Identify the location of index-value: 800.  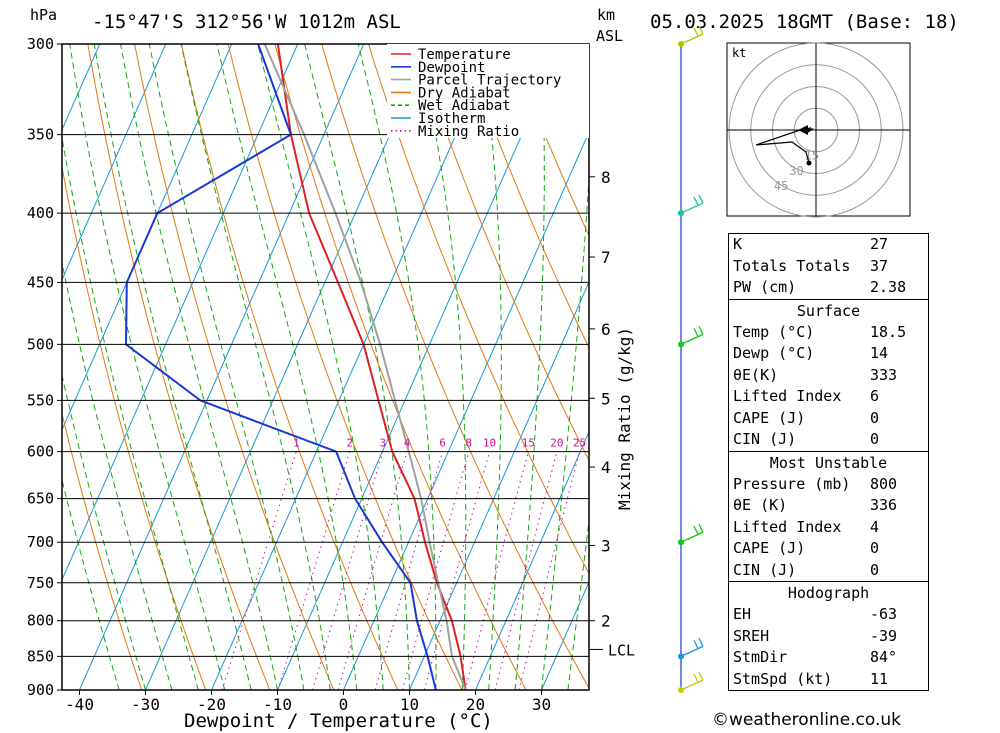
(884, 483).